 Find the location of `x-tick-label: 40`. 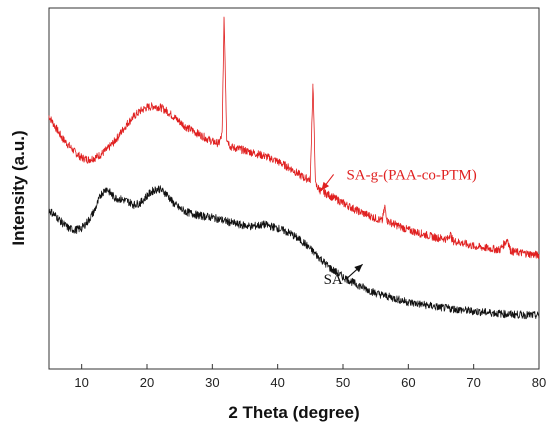

x-tick-label: 40 is located at coordinates (277, 382).